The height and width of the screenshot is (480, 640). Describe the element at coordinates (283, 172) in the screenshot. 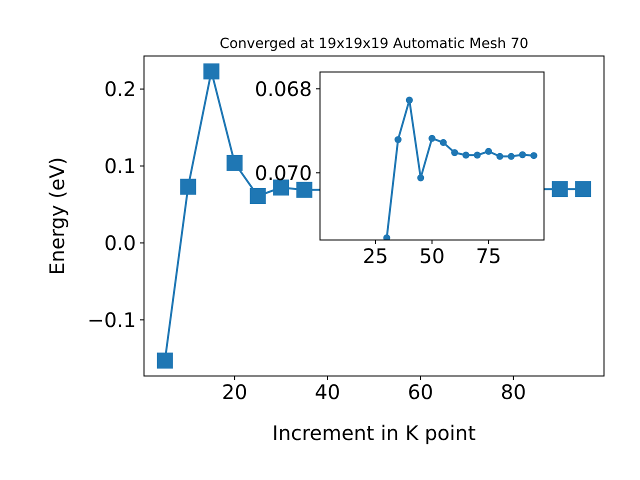

I see `y-tick-label: 0.070` at that location.